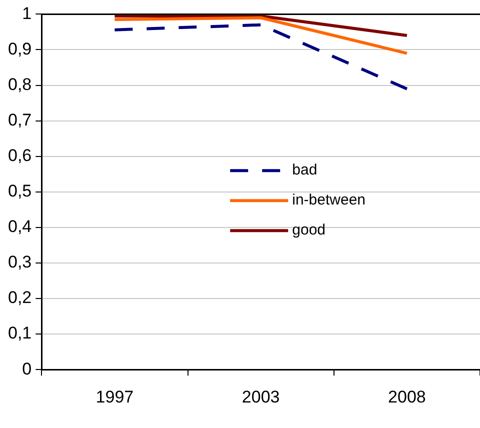 The image size is (480, 428). I want to click on x-tick-label: 2008, so click(407, 396).